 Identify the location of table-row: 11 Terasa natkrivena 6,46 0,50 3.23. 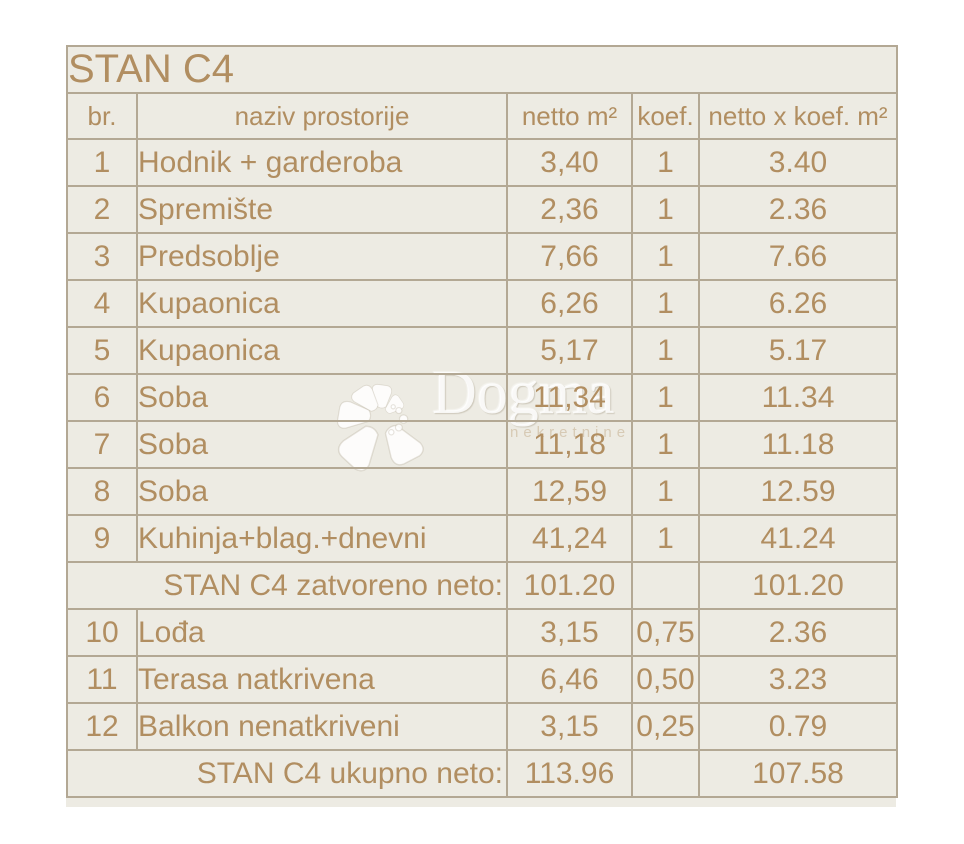
(482, 679).